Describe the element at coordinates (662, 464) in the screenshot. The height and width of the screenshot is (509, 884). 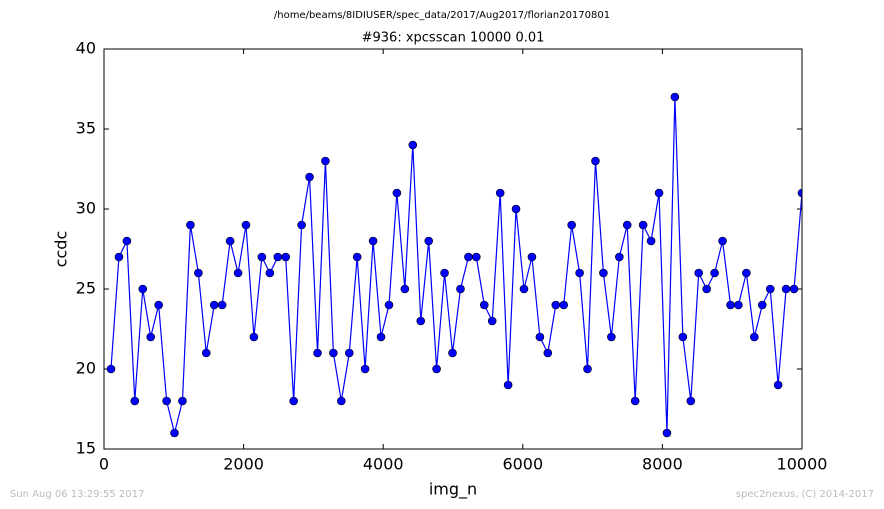
I see `x-tick-label: 8000` at that location.